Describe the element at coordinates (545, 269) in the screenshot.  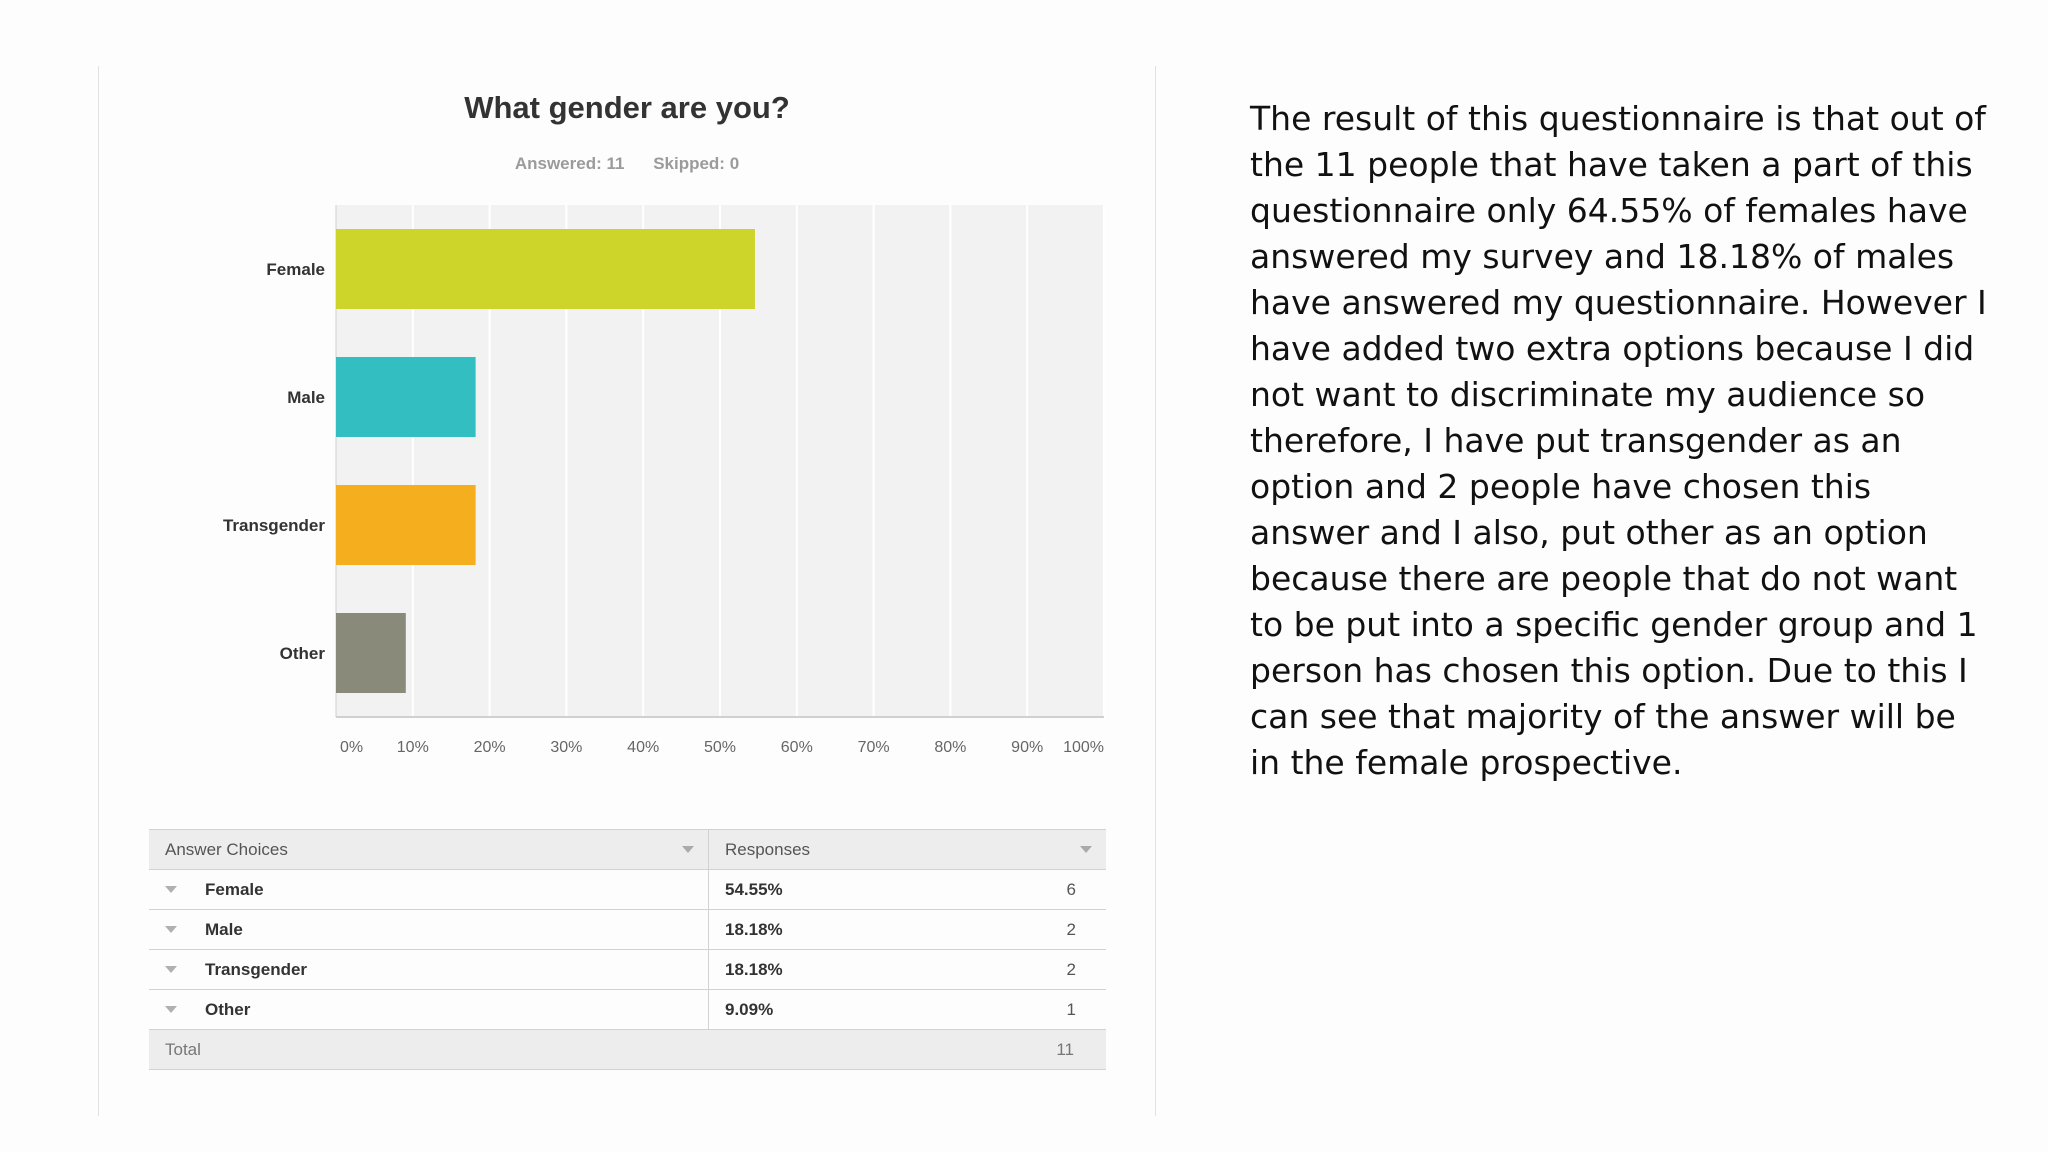
I see `bar-female` at that location.